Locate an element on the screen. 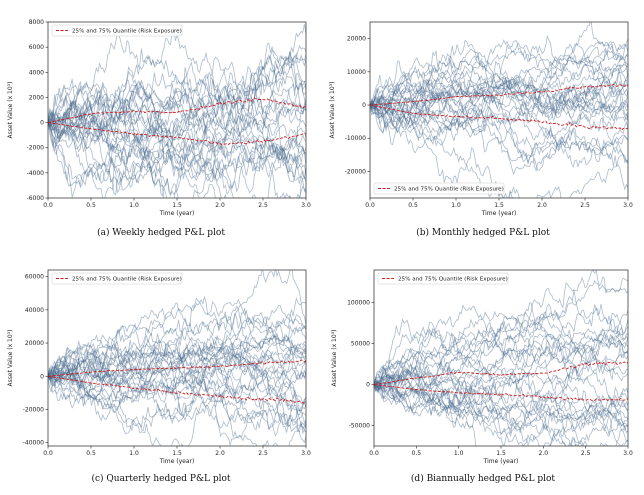  x-axis-label: Time (year) is located at coordinates (177, 213).